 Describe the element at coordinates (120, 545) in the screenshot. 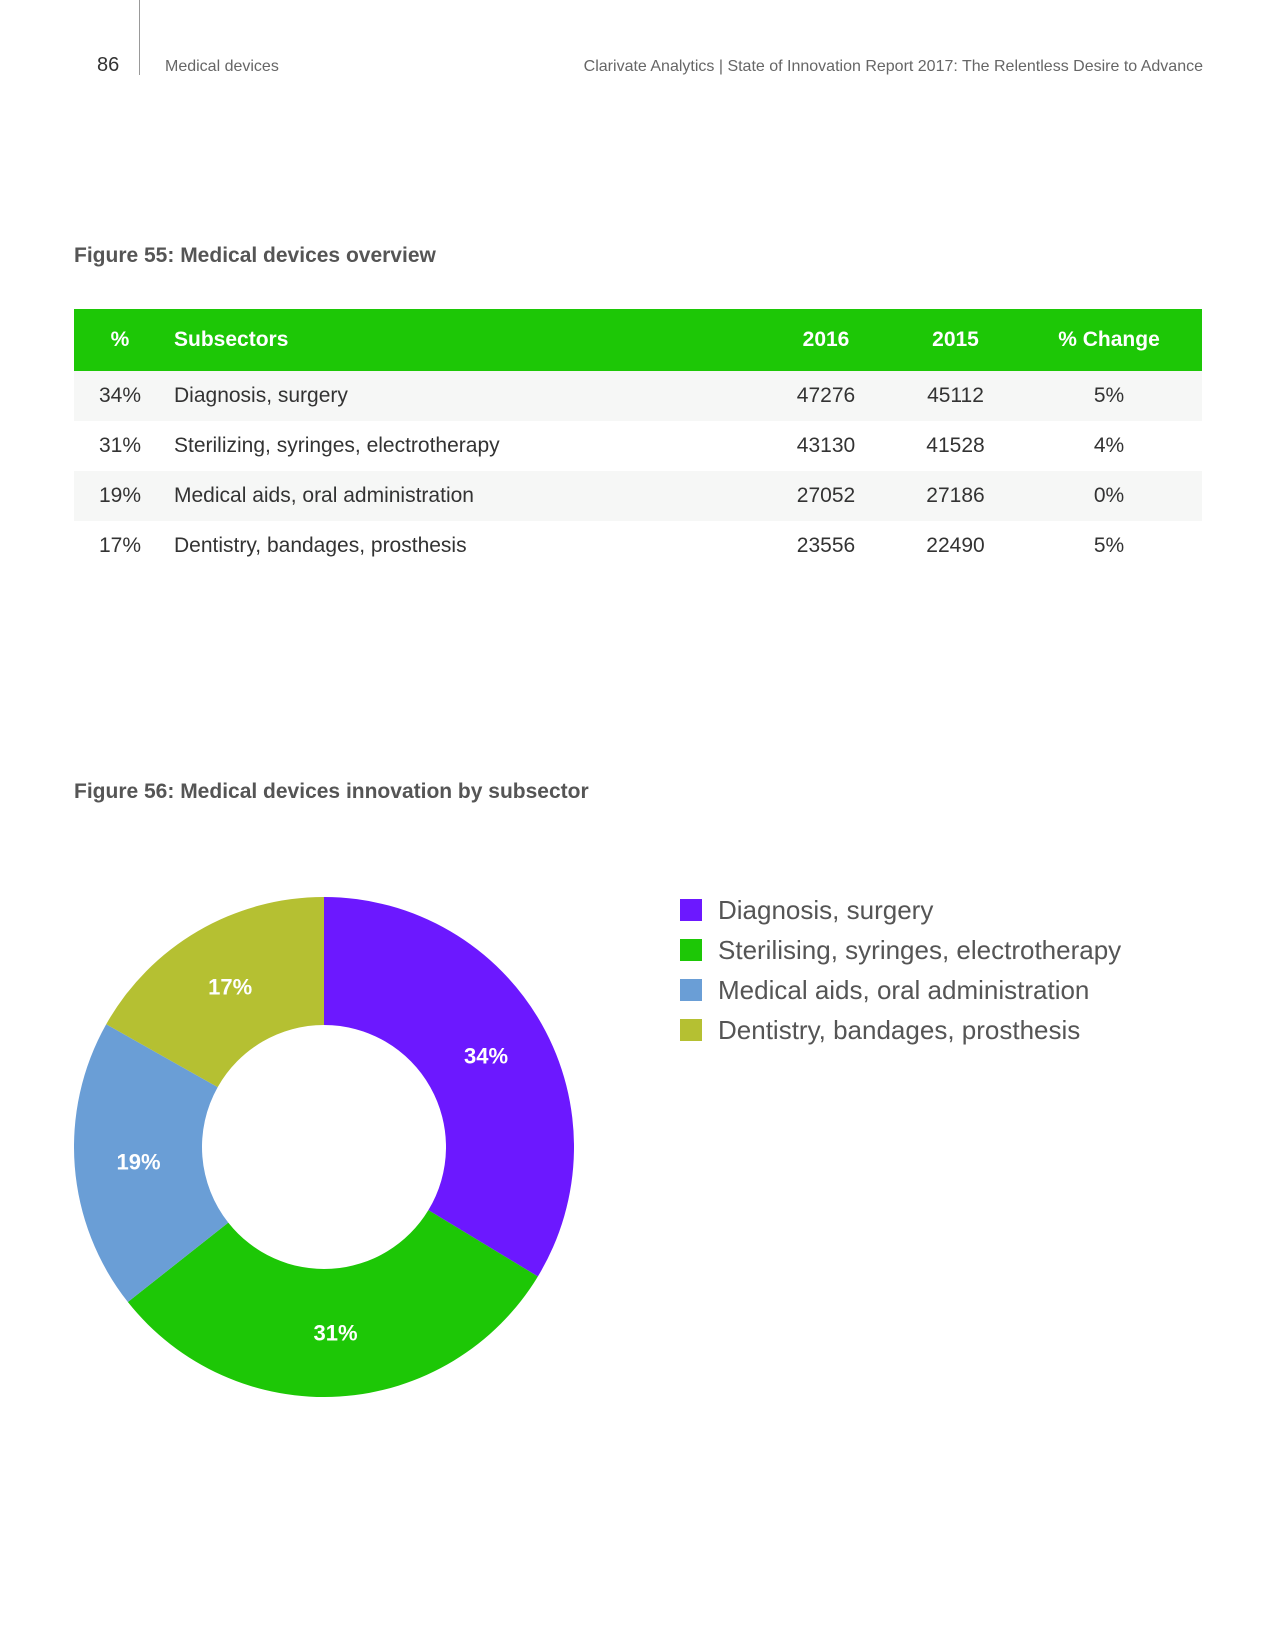

I see `cell-percent: 17%` at that location.